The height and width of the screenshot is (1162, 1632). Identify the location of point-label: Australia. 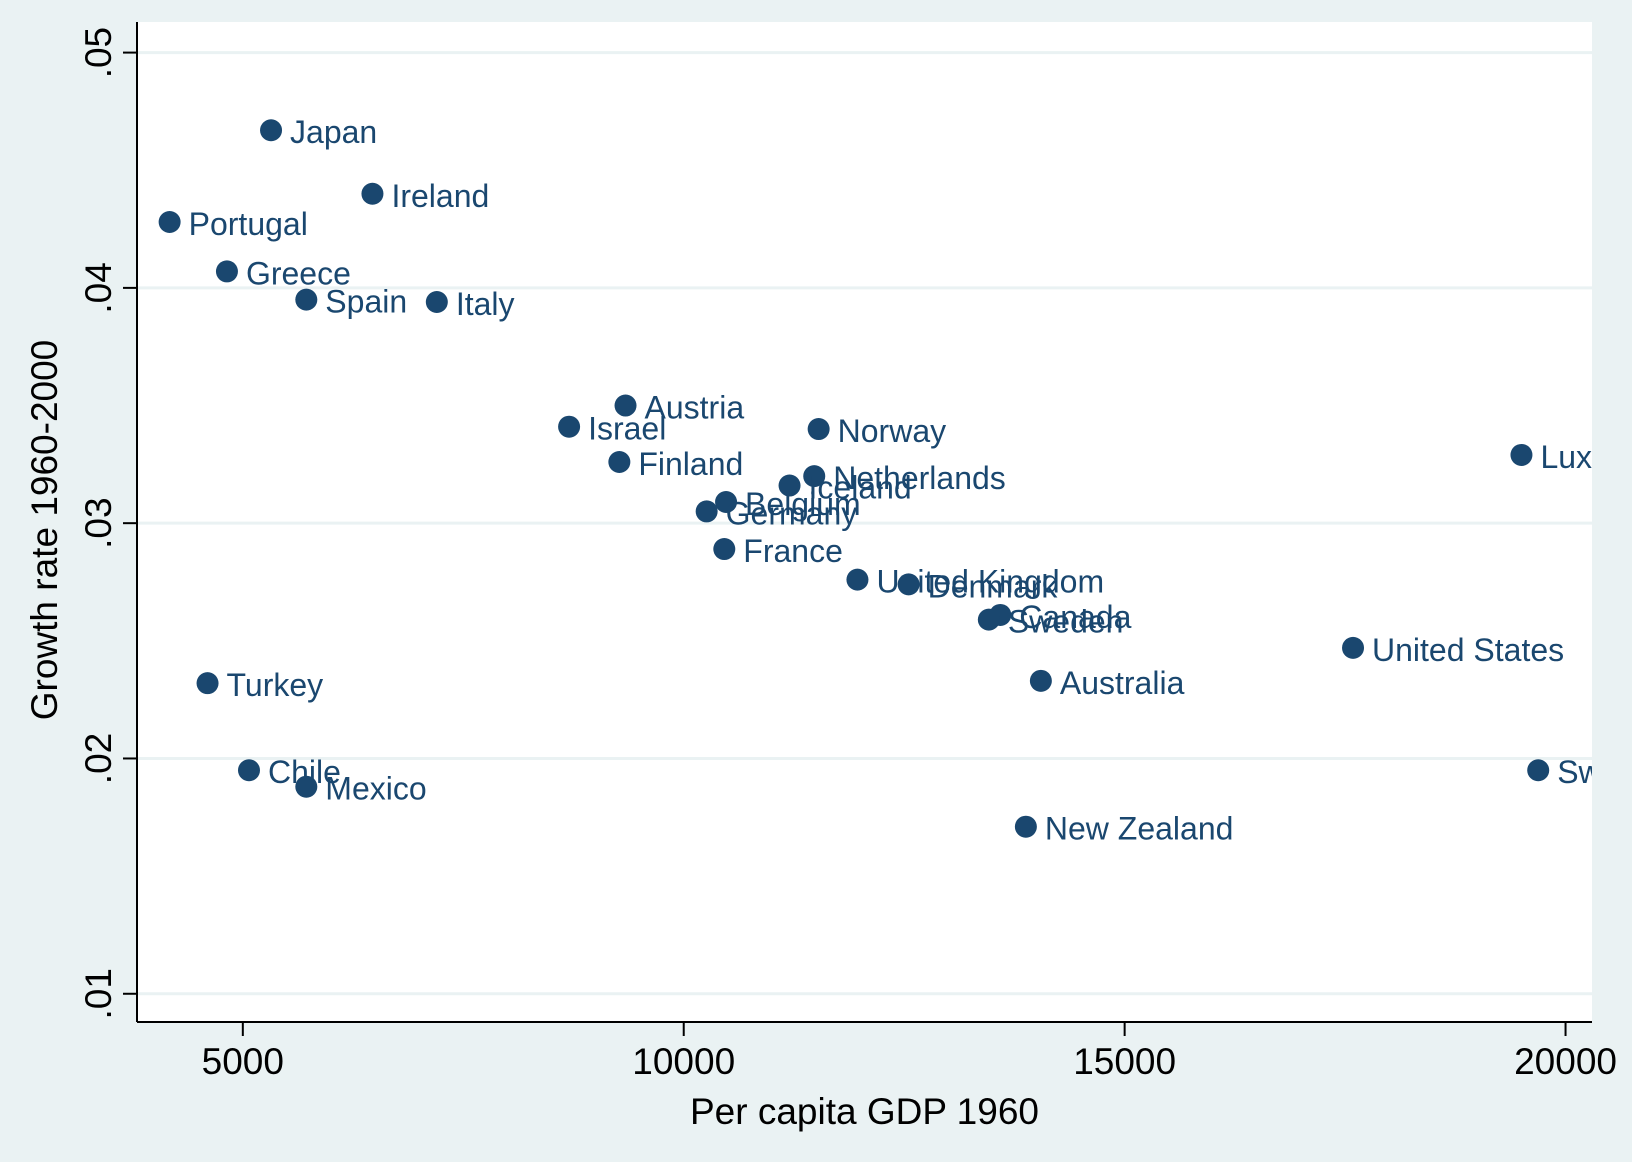
(1122, 683).